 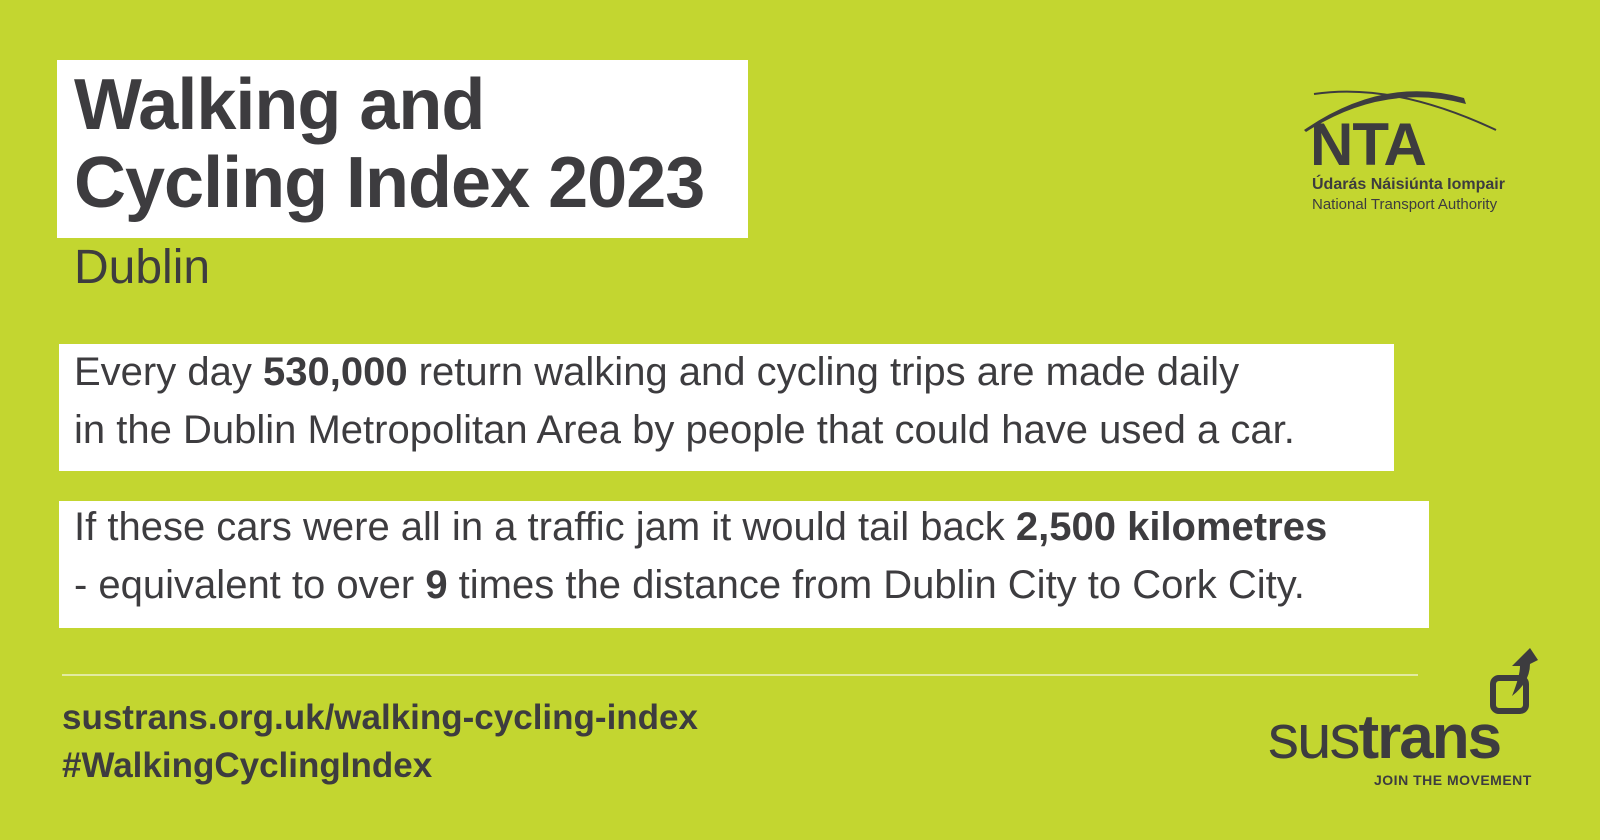 What do you see at coordinates (247, 765) in the screenshot?
I see `hashtag: #WalkingCyclingIndex` at bounding box center [247, 765].